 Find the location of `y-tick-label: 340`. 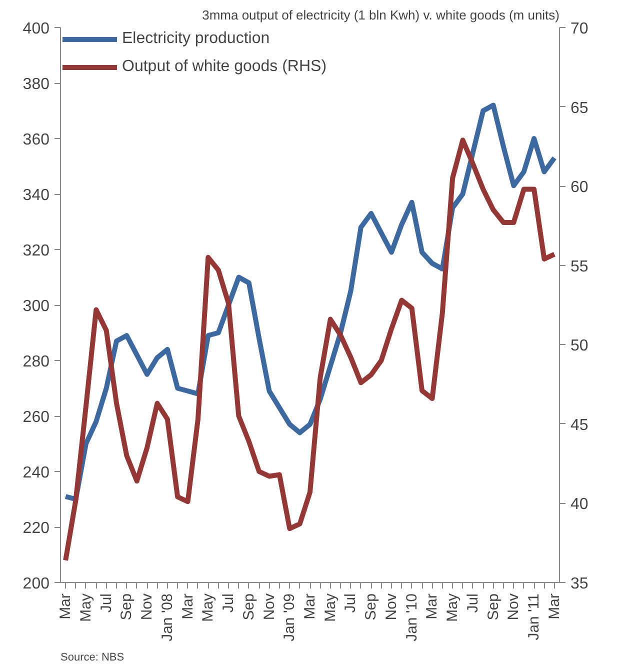

y-tick-label: 340 is located at coordinates (36, 195).